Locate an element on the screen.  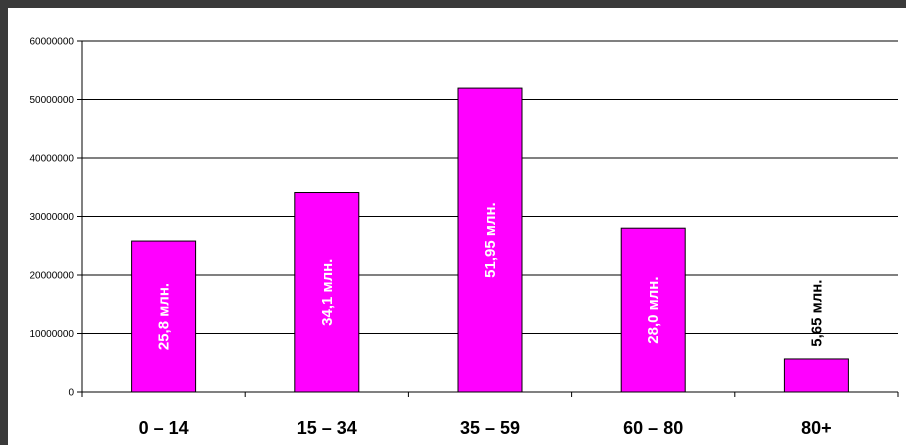
x-tick-label: 0 – 14 is located at coordinates (164, 428).